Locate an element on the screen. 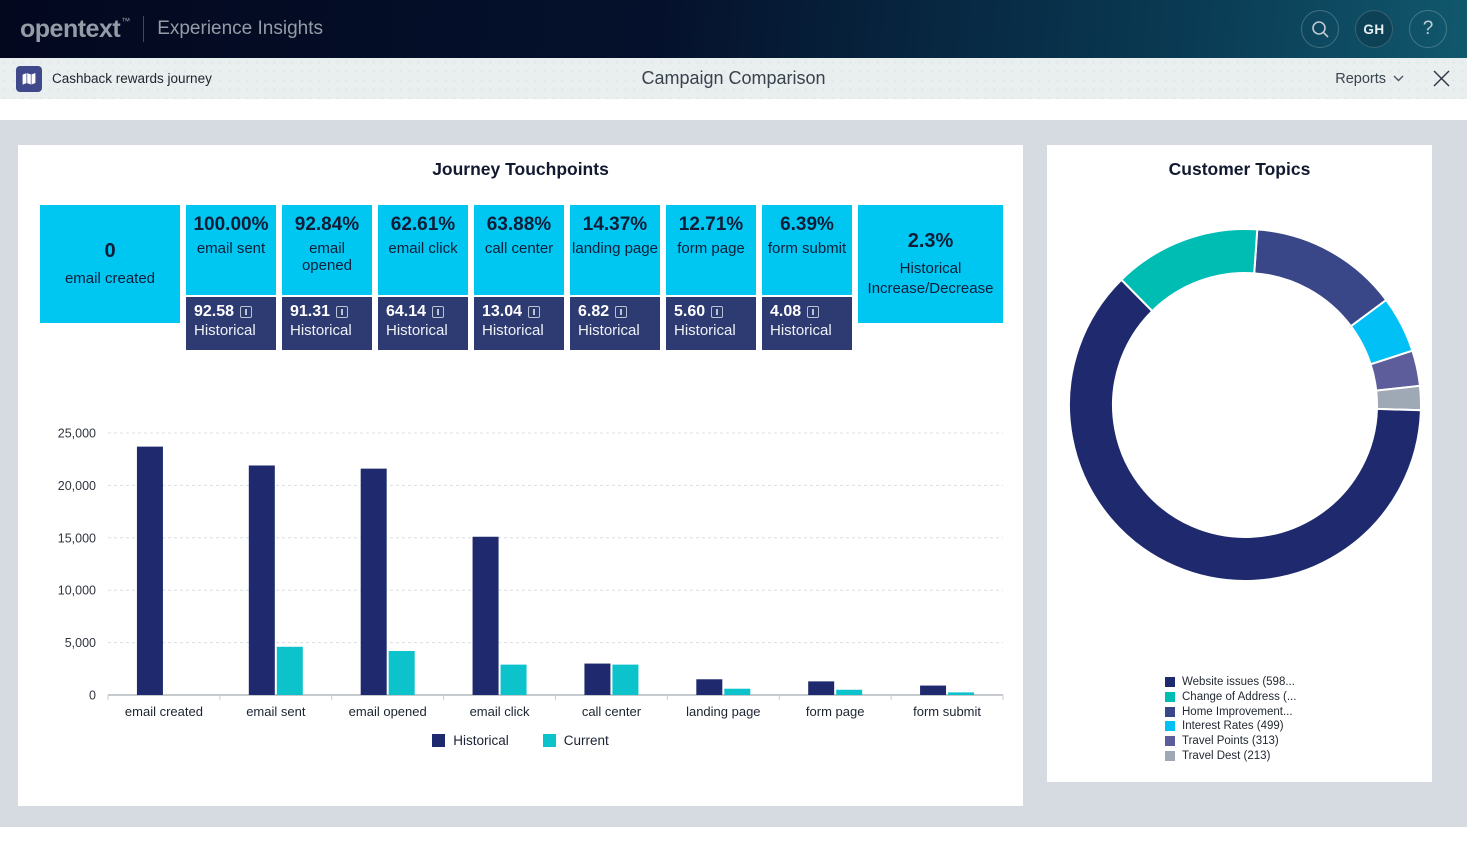 The image size is (1467, 855). help-icon: ? is located at coordinates (1428, 28).